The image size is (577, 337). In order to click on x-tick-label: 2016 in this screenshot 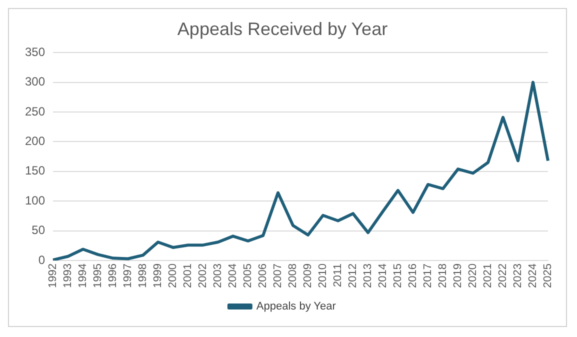, I will do `click(413, 276)`.